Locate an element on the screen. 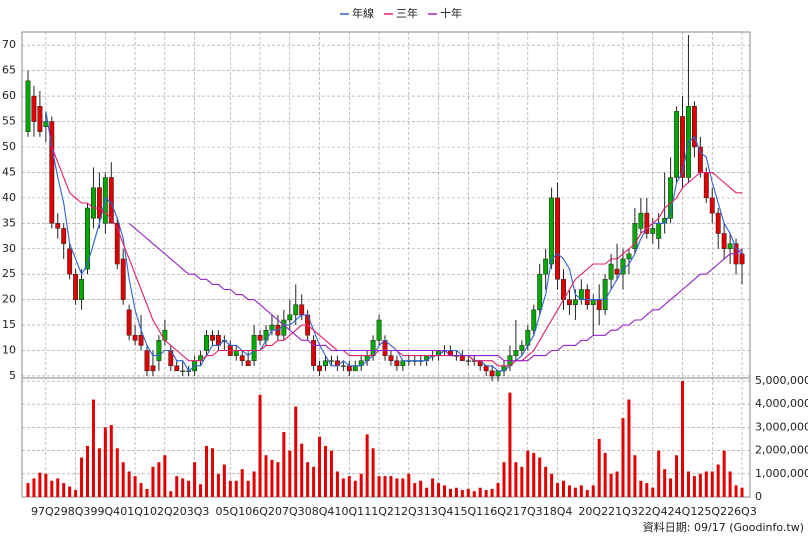 This screenshot has height=540, width=808. y-tick-label: 25 is located at coordinates (9, 273).